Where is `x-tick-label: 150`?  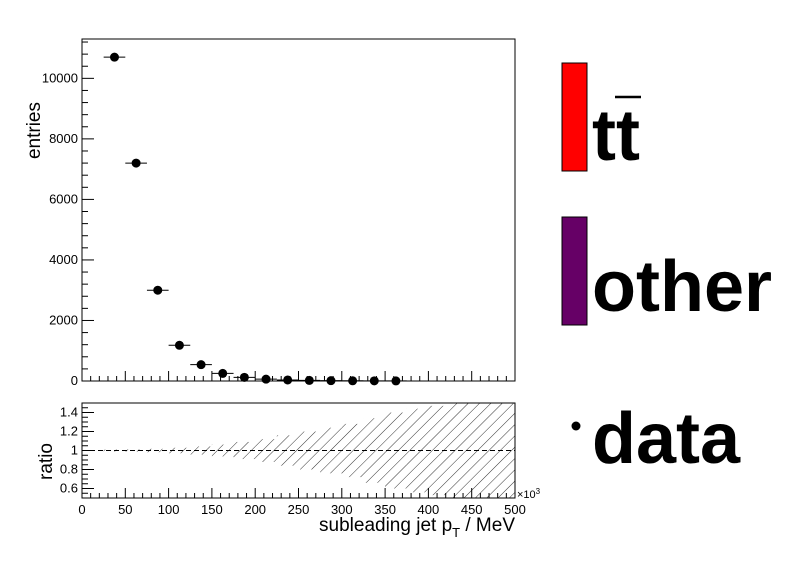 x-tick-label: 150 is located at coordinates (212, 509).